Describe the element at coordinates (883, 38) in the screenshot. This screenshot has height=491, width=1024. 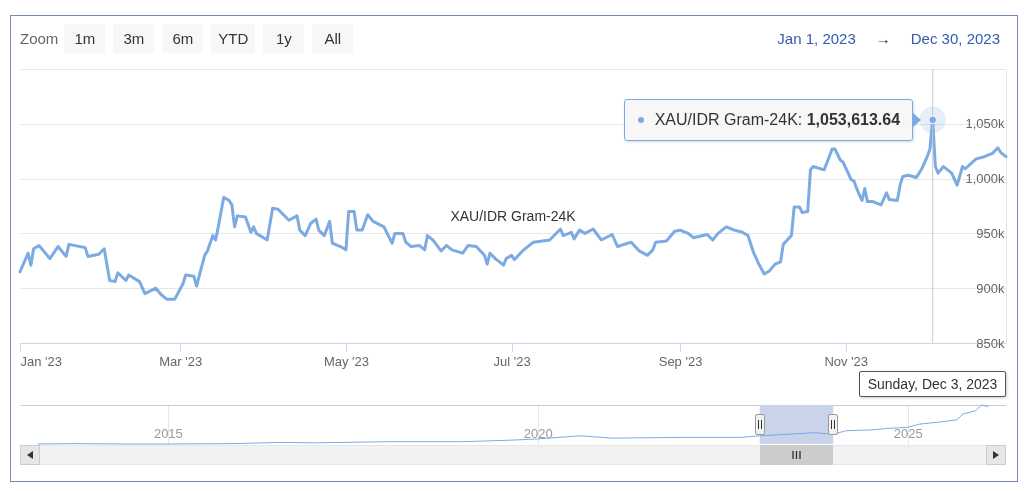
I see `arrow-label: →` at that location.